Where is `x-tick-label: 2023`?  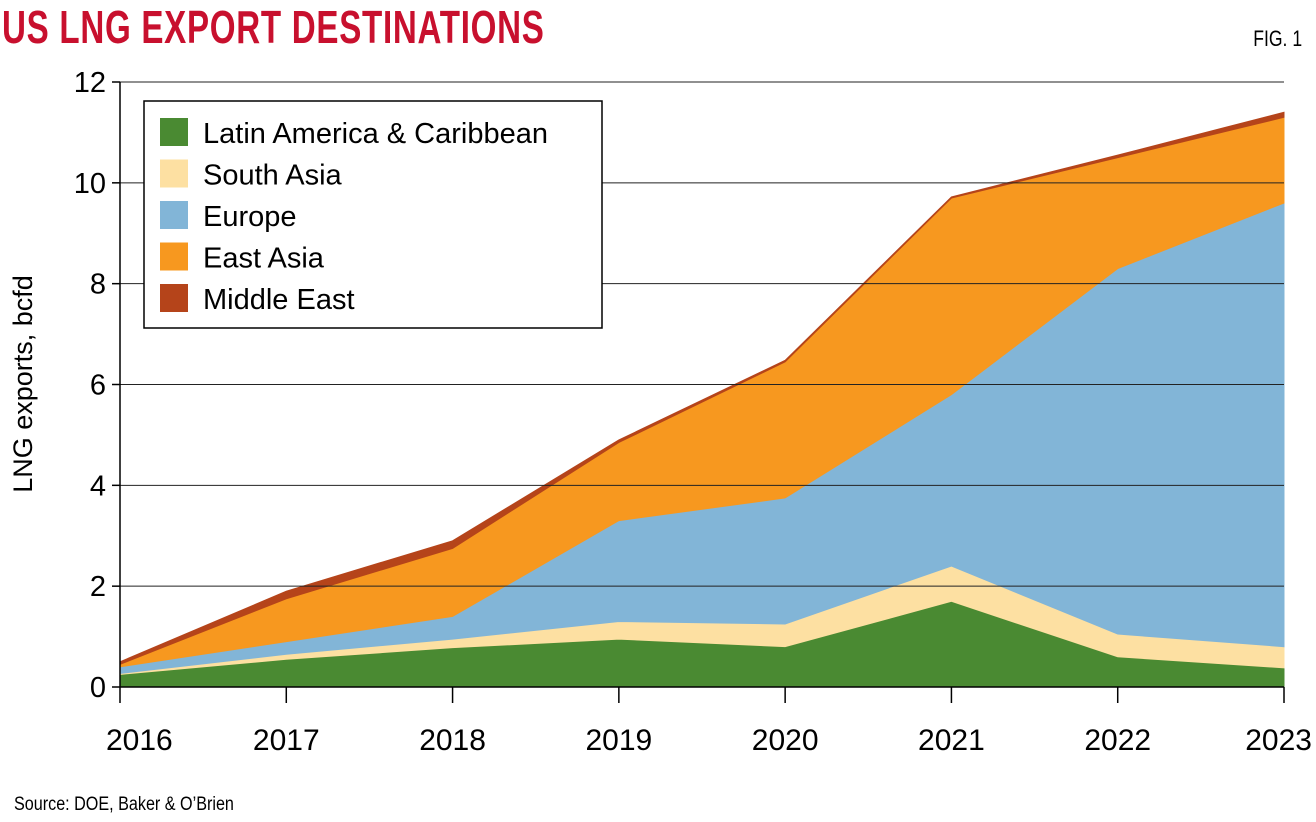 x-tick-label: 2023 is located at coordinates (1278, 740).